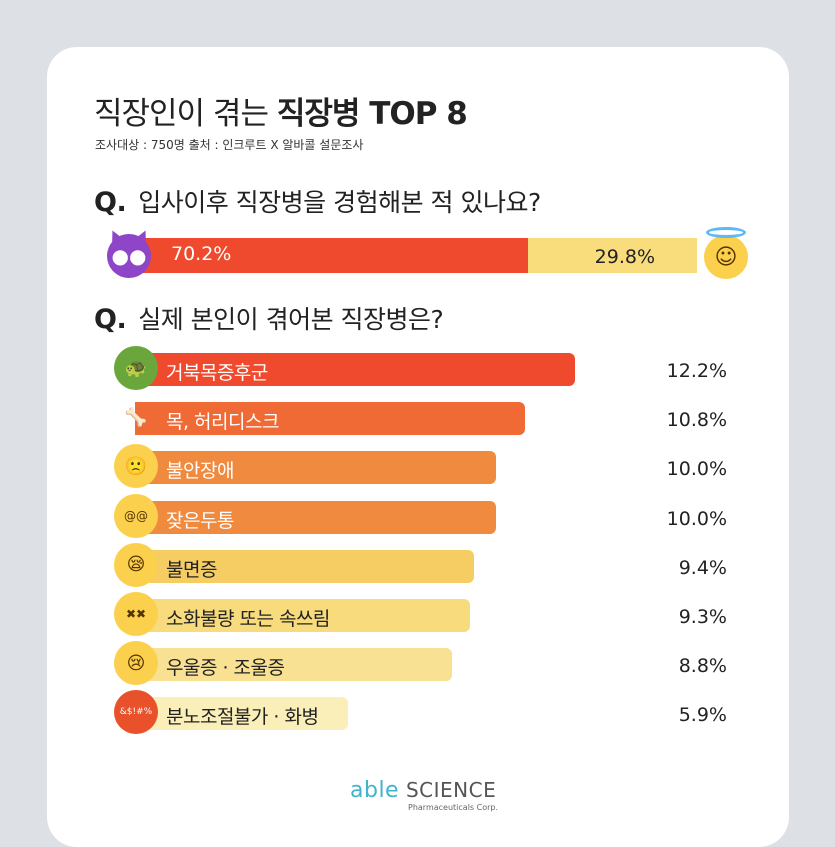 Image resolution: width=835 pixels, height=847 pixels. I want to click on bar-label: 분노조절불가 · 화병, so click(242, 717).